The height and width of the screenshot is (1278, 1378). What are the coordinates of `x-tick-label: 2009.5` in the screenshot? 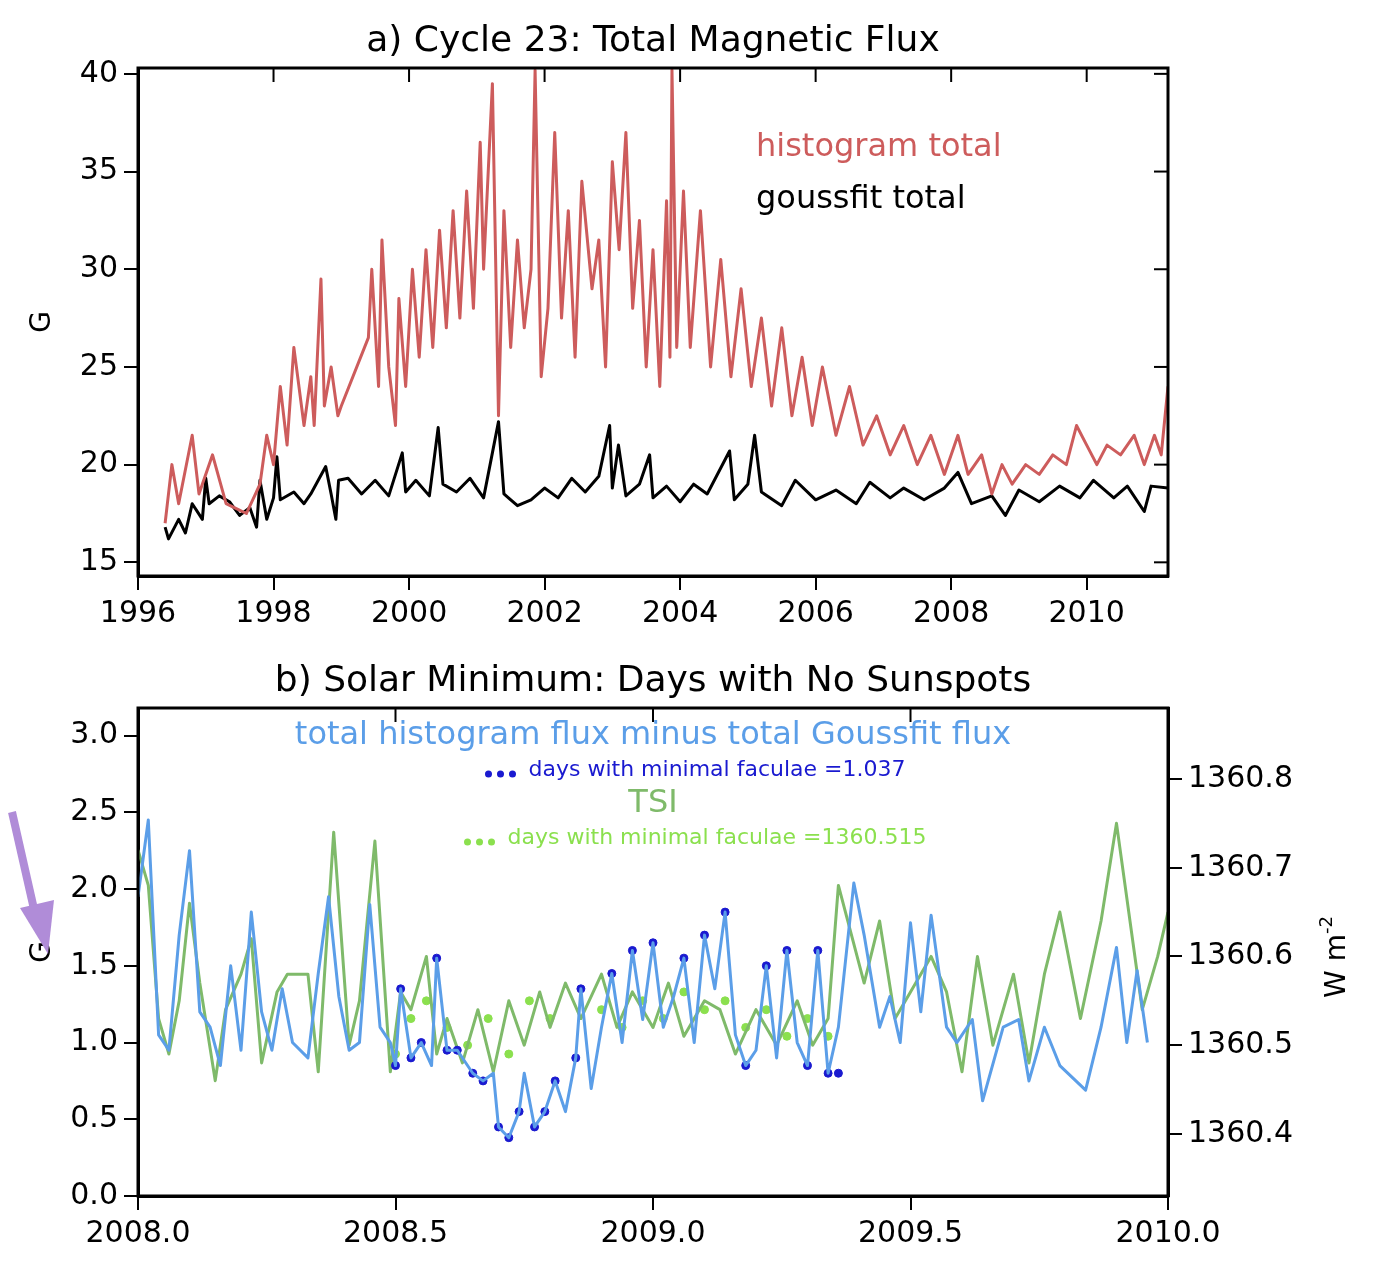 It's located at (910, 1231).